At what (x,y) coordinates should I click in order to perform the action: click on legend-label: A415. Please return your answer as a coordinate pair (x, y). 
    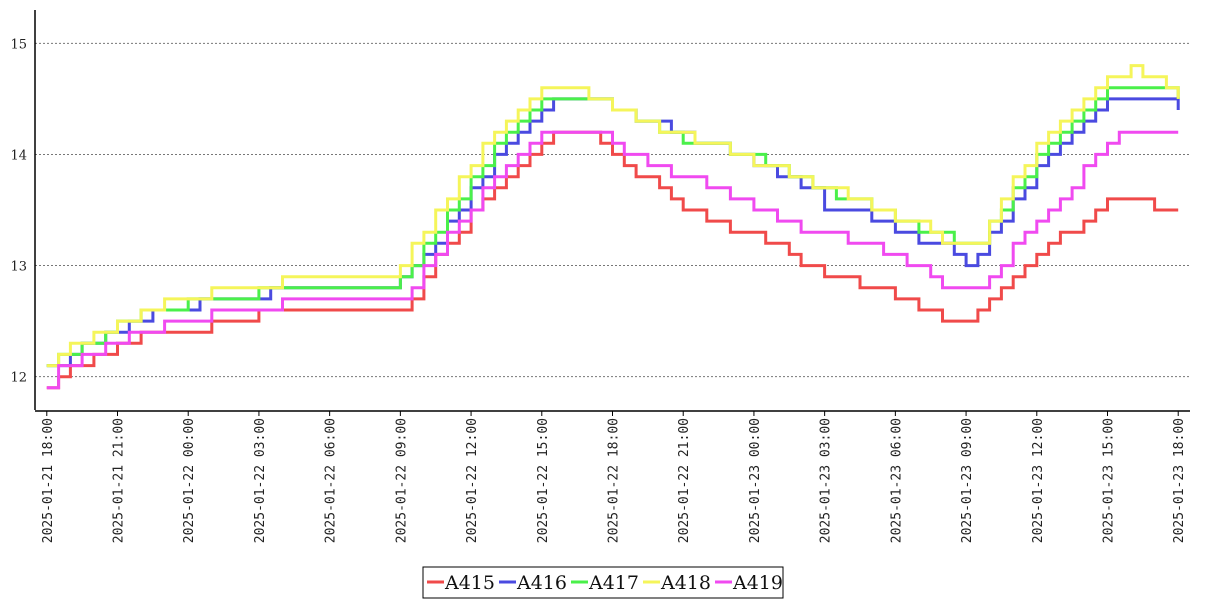
    Looking at the image, I should click on (469, 583).